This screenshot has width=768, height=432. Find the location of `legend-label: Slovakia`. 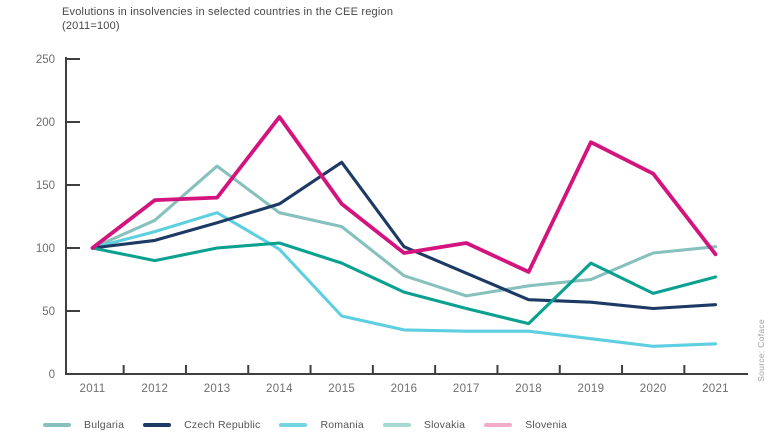

legend-label: Slovakia is located at coordinates (444, 425).